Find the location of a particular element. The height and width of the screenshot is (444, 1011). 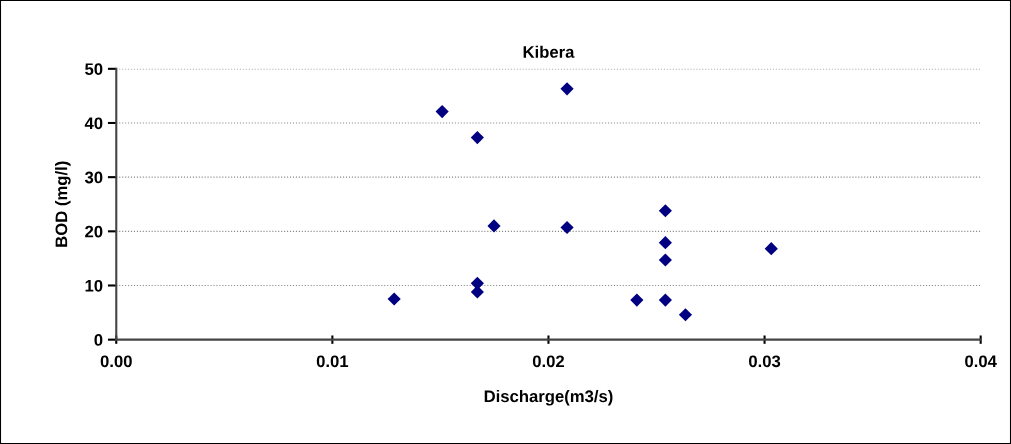

y-tick-label: 20 is located at coordinates (94, 231).